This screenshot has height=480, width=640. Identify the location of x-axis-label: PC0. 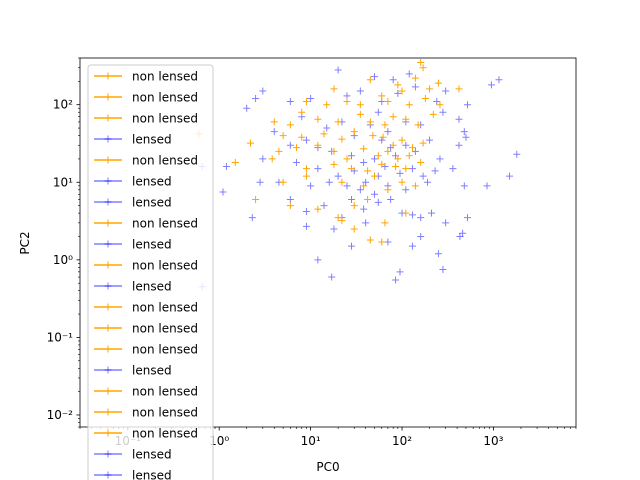
(327, 467).